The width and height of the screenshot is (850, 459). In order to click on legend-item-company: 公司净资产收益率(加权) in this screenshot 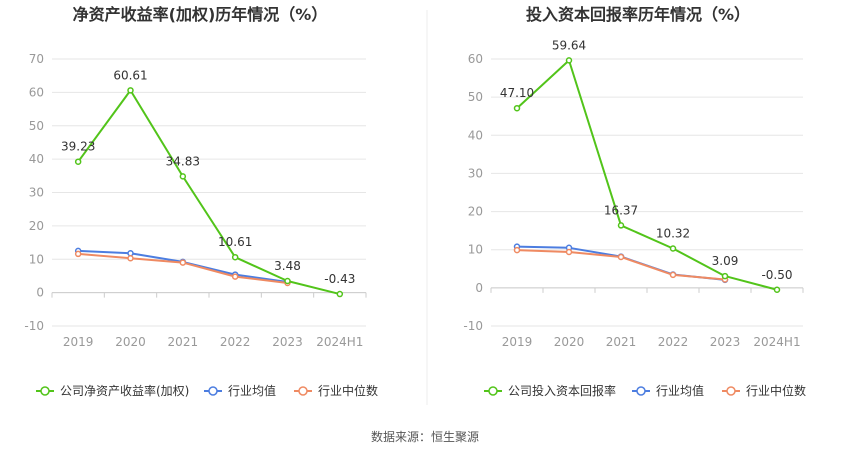, I will do `click(112, 390)`.